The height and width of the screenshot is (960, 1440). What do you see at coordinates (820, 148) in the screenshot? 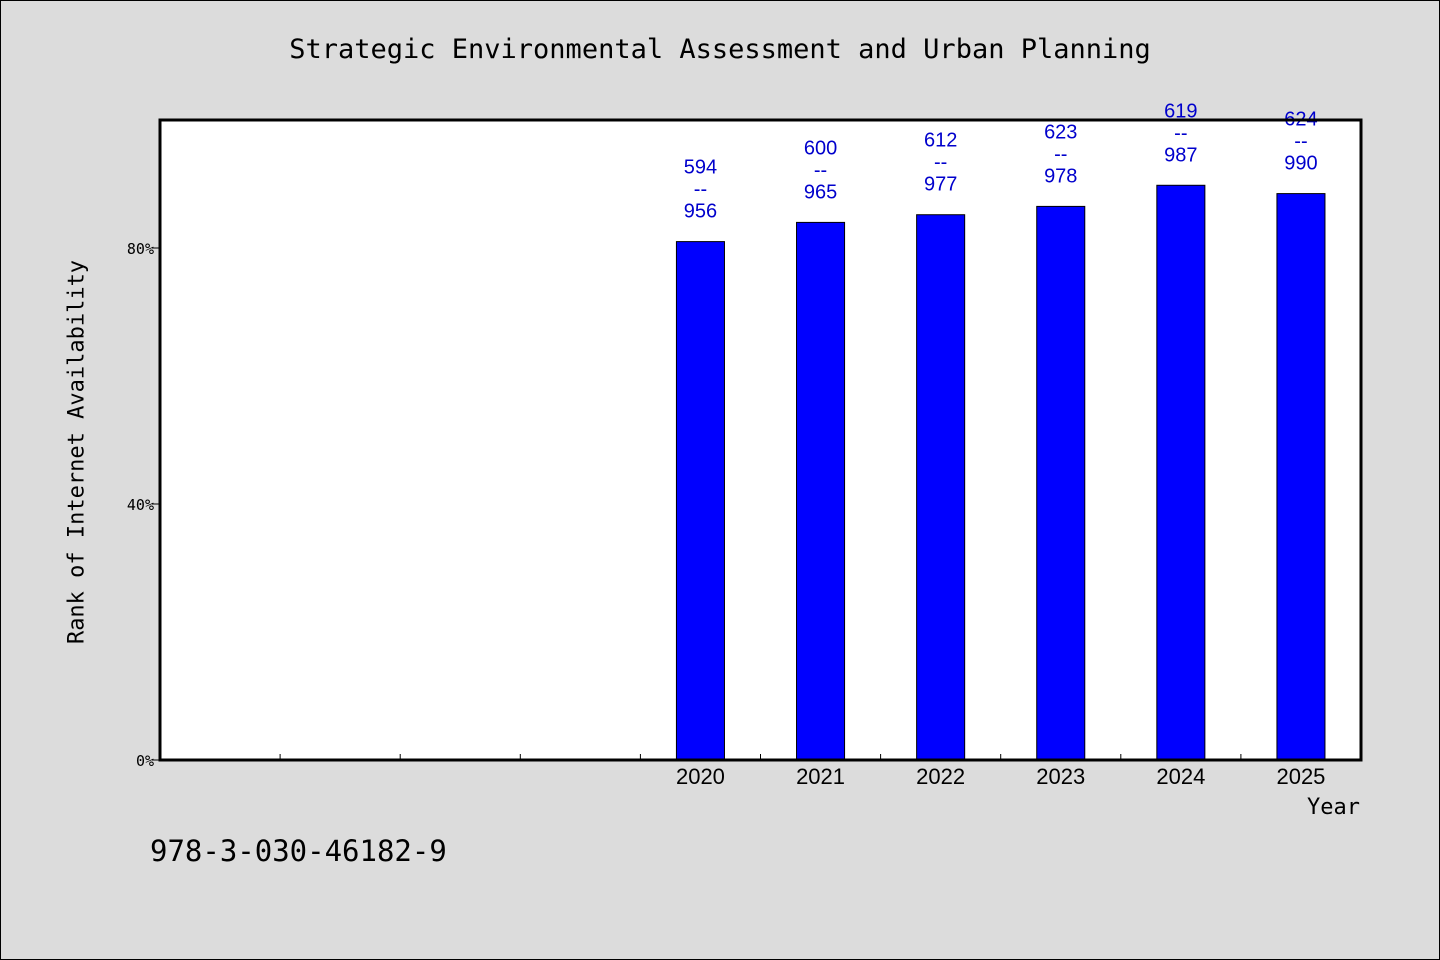
I see `data-label: 600` at bounding box center [820, 148].